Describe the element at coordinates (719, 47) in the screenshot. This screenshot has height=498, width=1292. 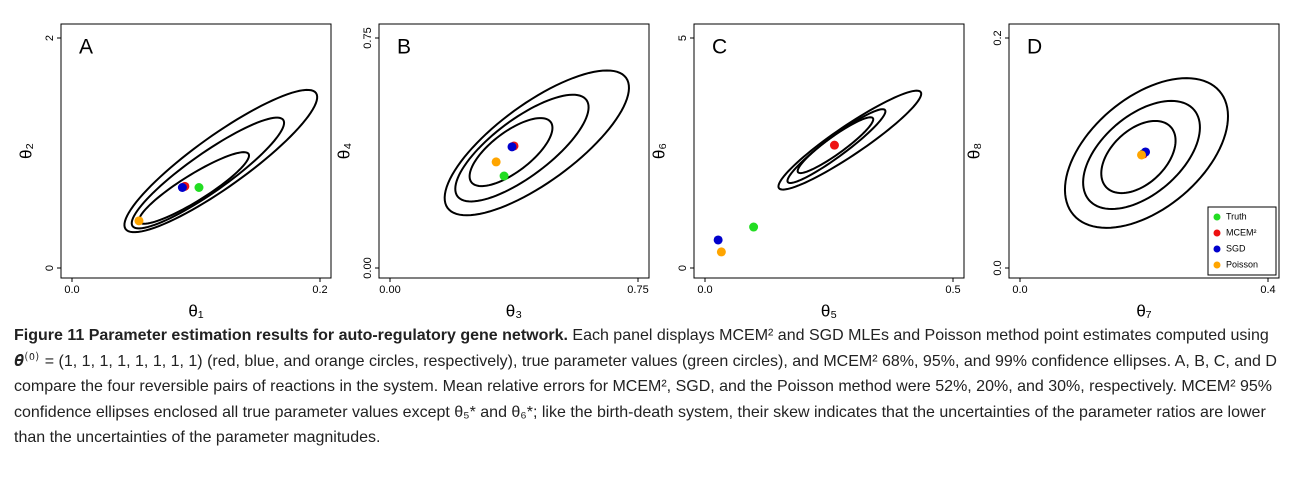
I see `panel-label: C` at that location.